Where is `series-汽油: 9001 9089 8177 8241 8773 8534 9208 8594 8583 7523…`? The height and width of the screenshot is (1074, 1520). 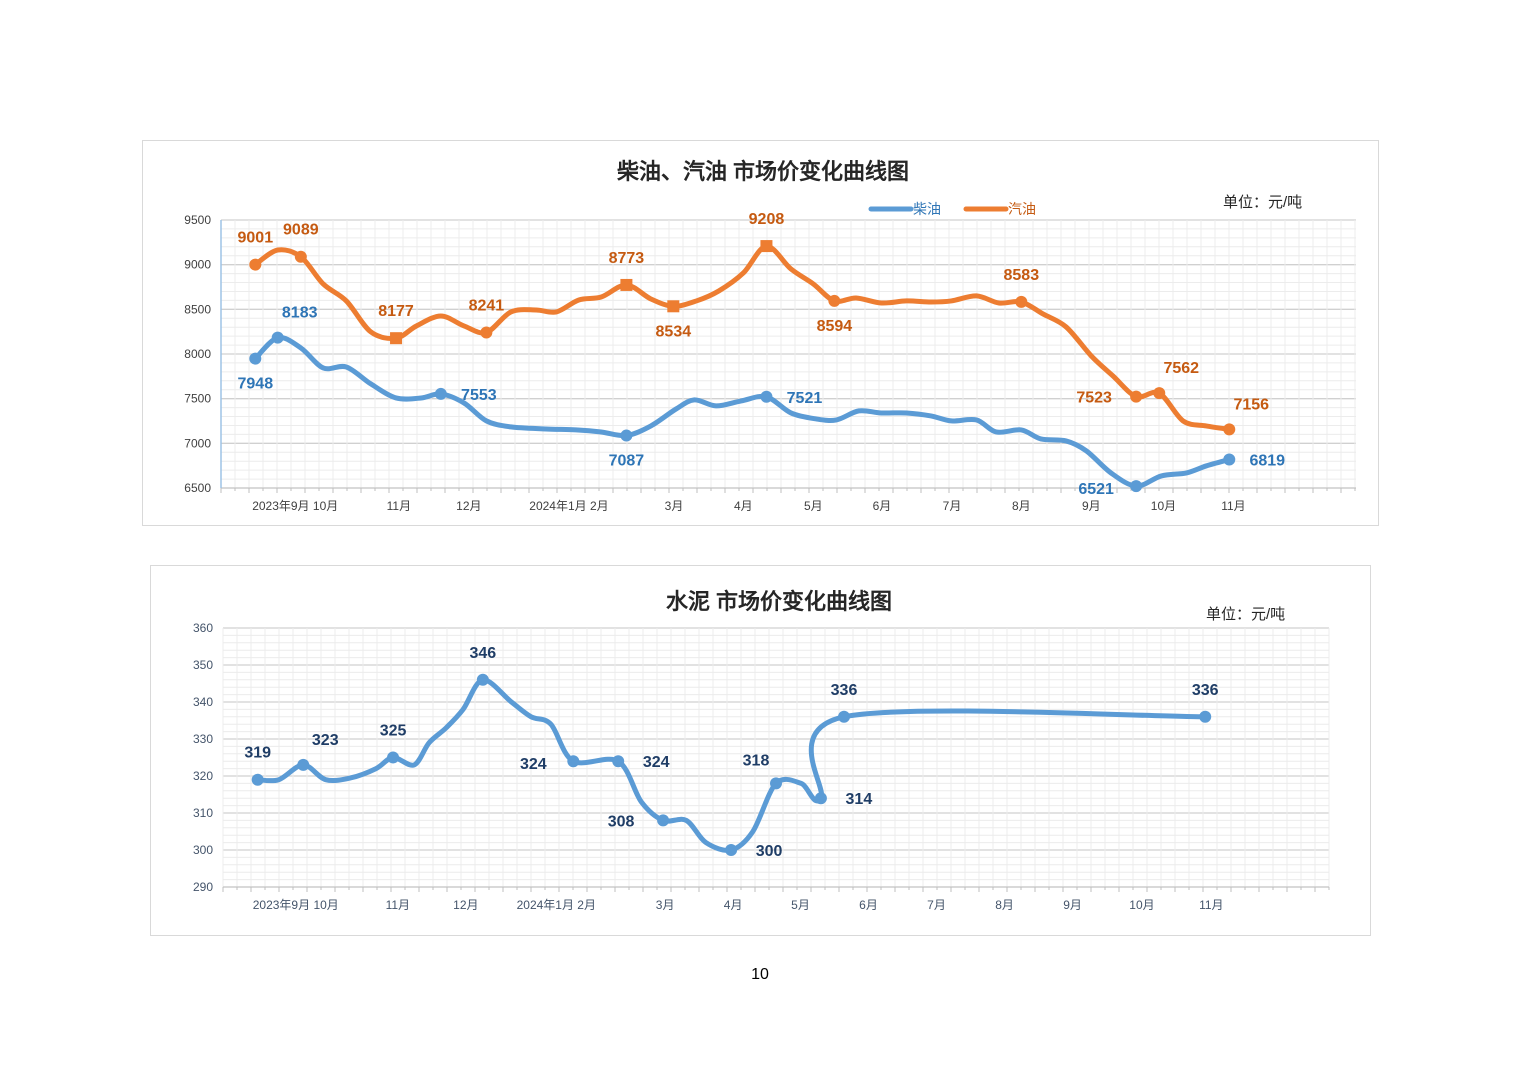 series-汽油: 9001 9089 8177 8241 8773 8534 9208 8594 8583 7523… is located at coordinates (753, 323).